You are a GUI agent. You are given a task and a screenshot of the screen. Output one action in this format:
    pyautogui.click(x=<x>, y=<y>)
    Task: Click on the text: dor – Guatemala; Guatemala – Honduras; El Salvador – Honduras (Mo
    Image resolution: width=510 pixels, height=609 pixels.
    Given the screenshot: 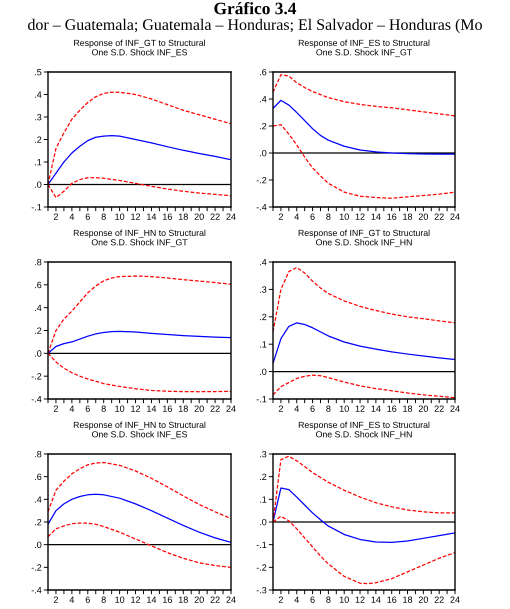 What is the action you would take?
    pyautogui.click(x=255, y=26)
    